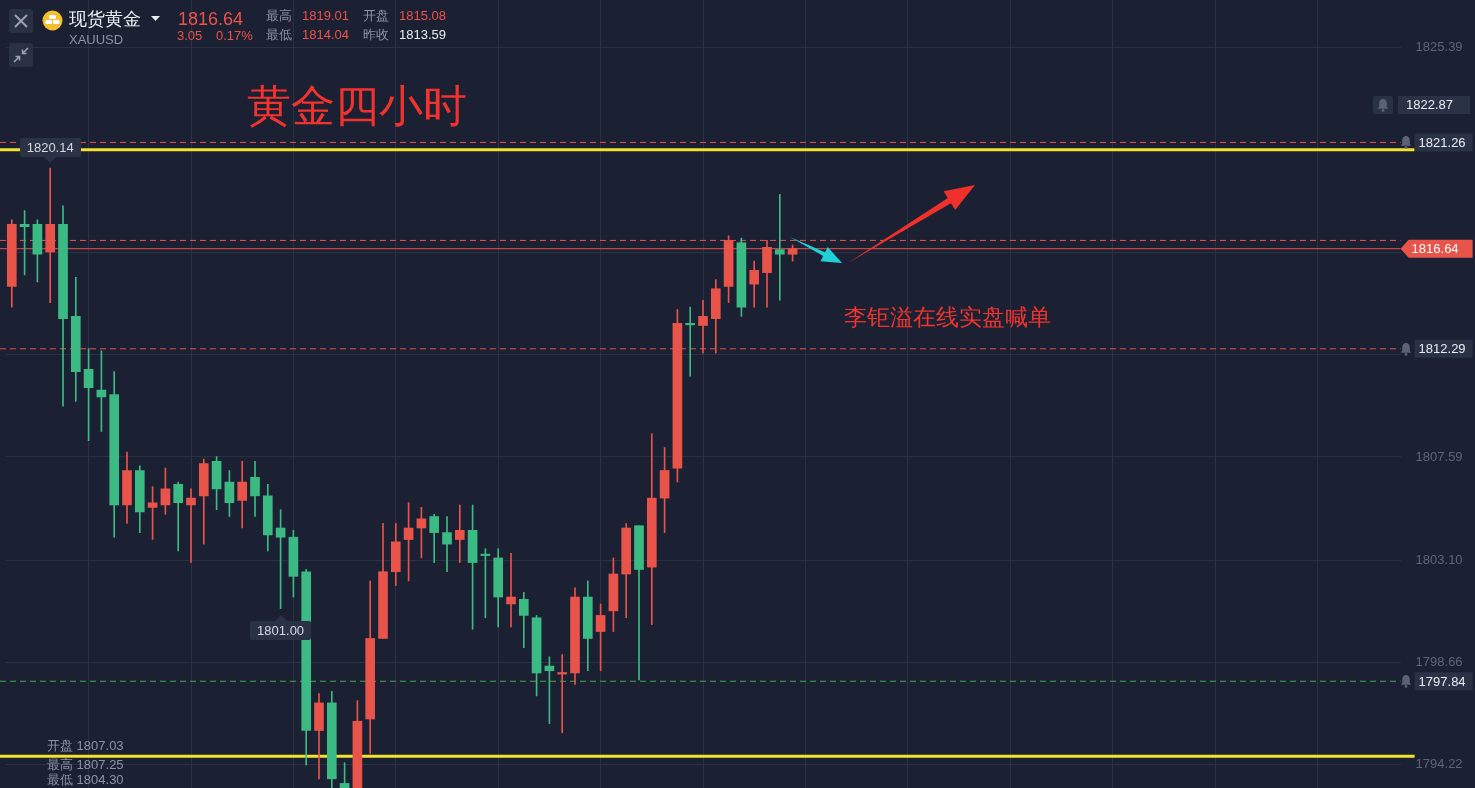  I want to click on annotation: 开盘, so click(376, 15).